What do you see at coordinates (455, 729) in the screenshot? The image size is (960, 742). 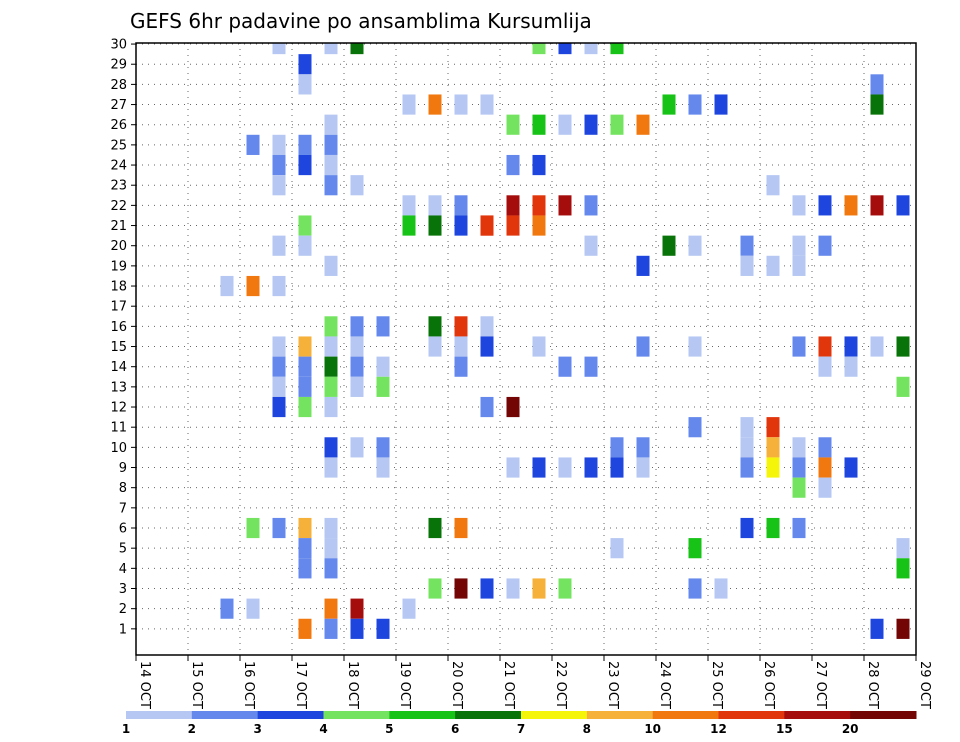 I see `colorbar-label: 6` at bounding box center [455, 729].